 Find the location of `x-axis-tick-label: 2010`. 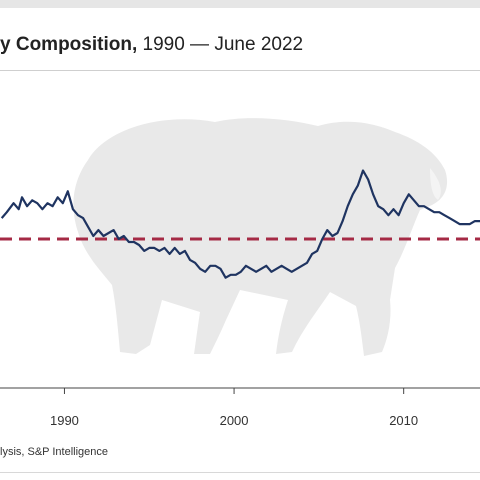

x-axis-tick-label: 2010 is located at coordinates (403, 420).